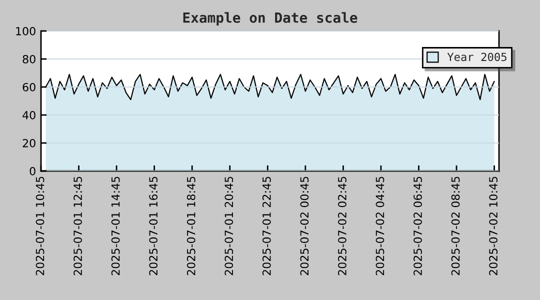 The height and width of the screenshot is (300, 540). Describe the element at coordinates (342, 226) in the screenshot. I see `x-tick-label: 2025-07-02 02:45` at that location.